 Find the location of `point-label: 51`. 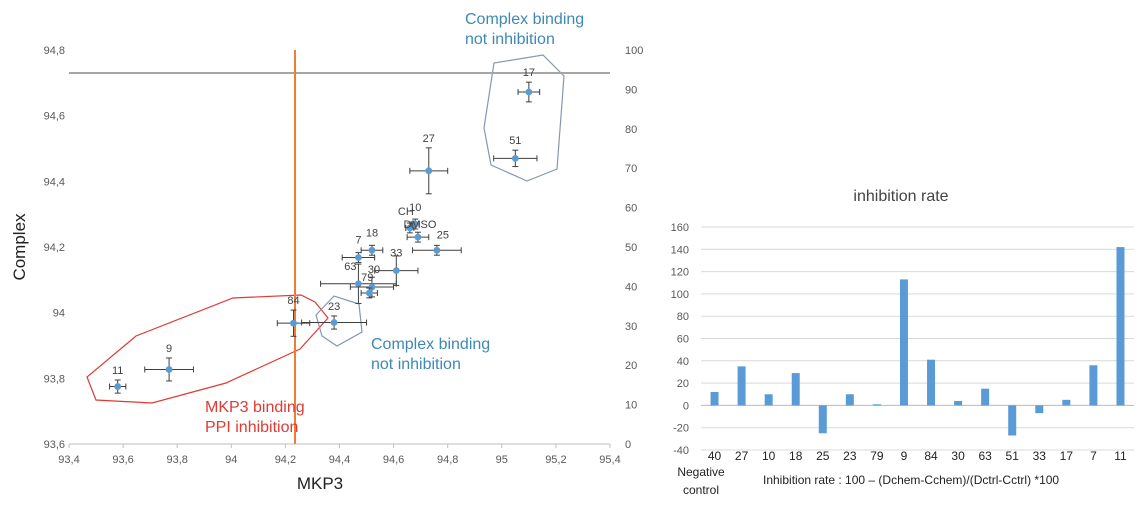

point-label: 51 is located at coordinates (515, 141).